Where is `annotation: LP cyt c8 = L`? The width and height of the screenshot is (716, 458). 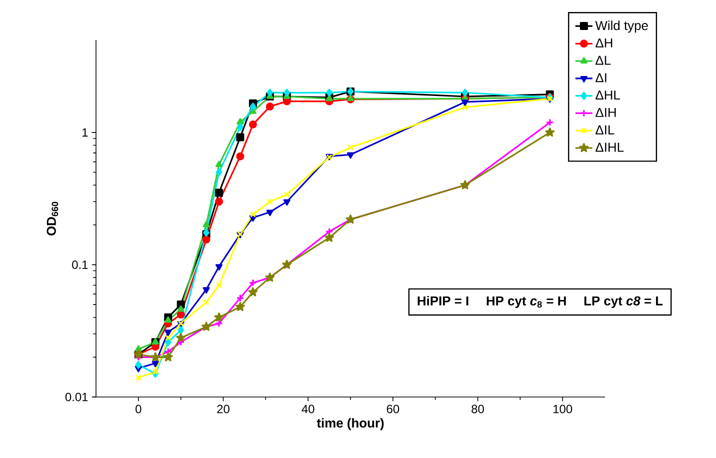 annotation: LP cyt c8 = L is located at coordinates (623, 302).